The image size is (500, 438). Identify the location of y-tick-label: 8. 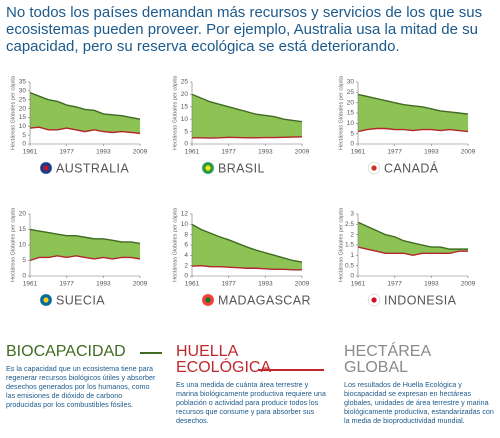
(186, 234).